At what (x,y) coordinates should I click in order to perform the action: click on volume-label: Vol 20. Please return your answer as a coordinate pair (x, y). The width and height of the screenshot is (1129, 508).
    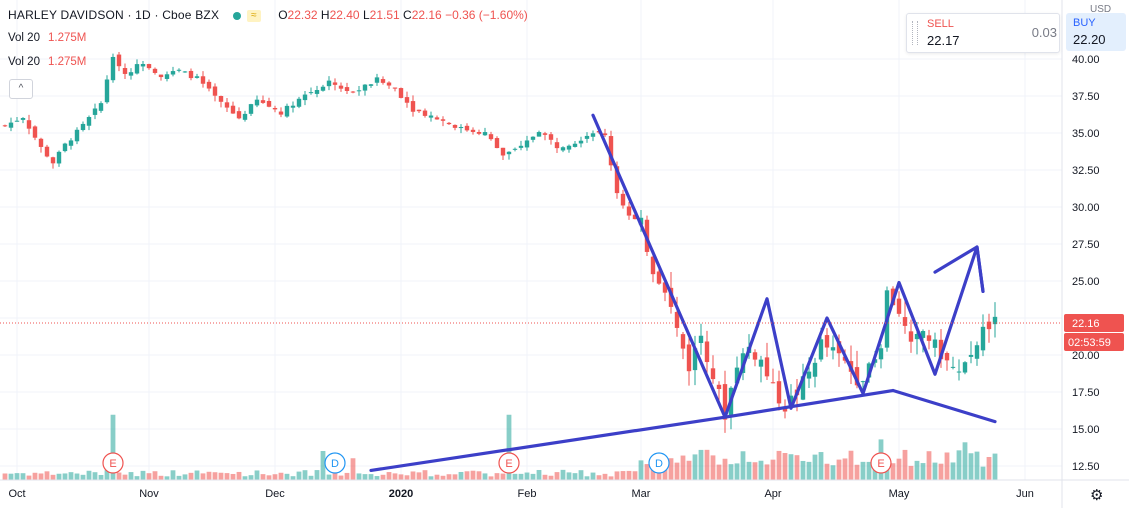
    Looking at the image, I should click on (24, 38).